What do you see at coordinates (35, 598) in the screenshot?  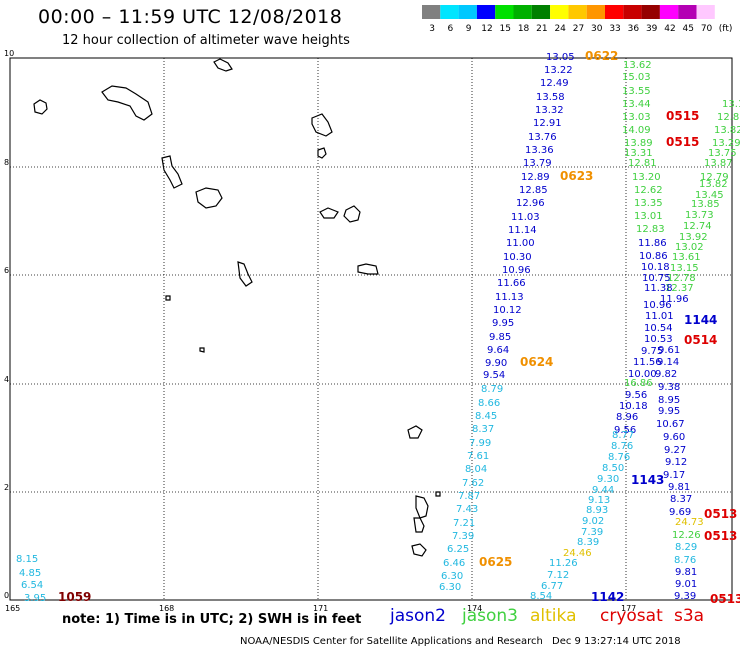 I see `wave-height-value: 3.95` at bounding box center [35, 598].